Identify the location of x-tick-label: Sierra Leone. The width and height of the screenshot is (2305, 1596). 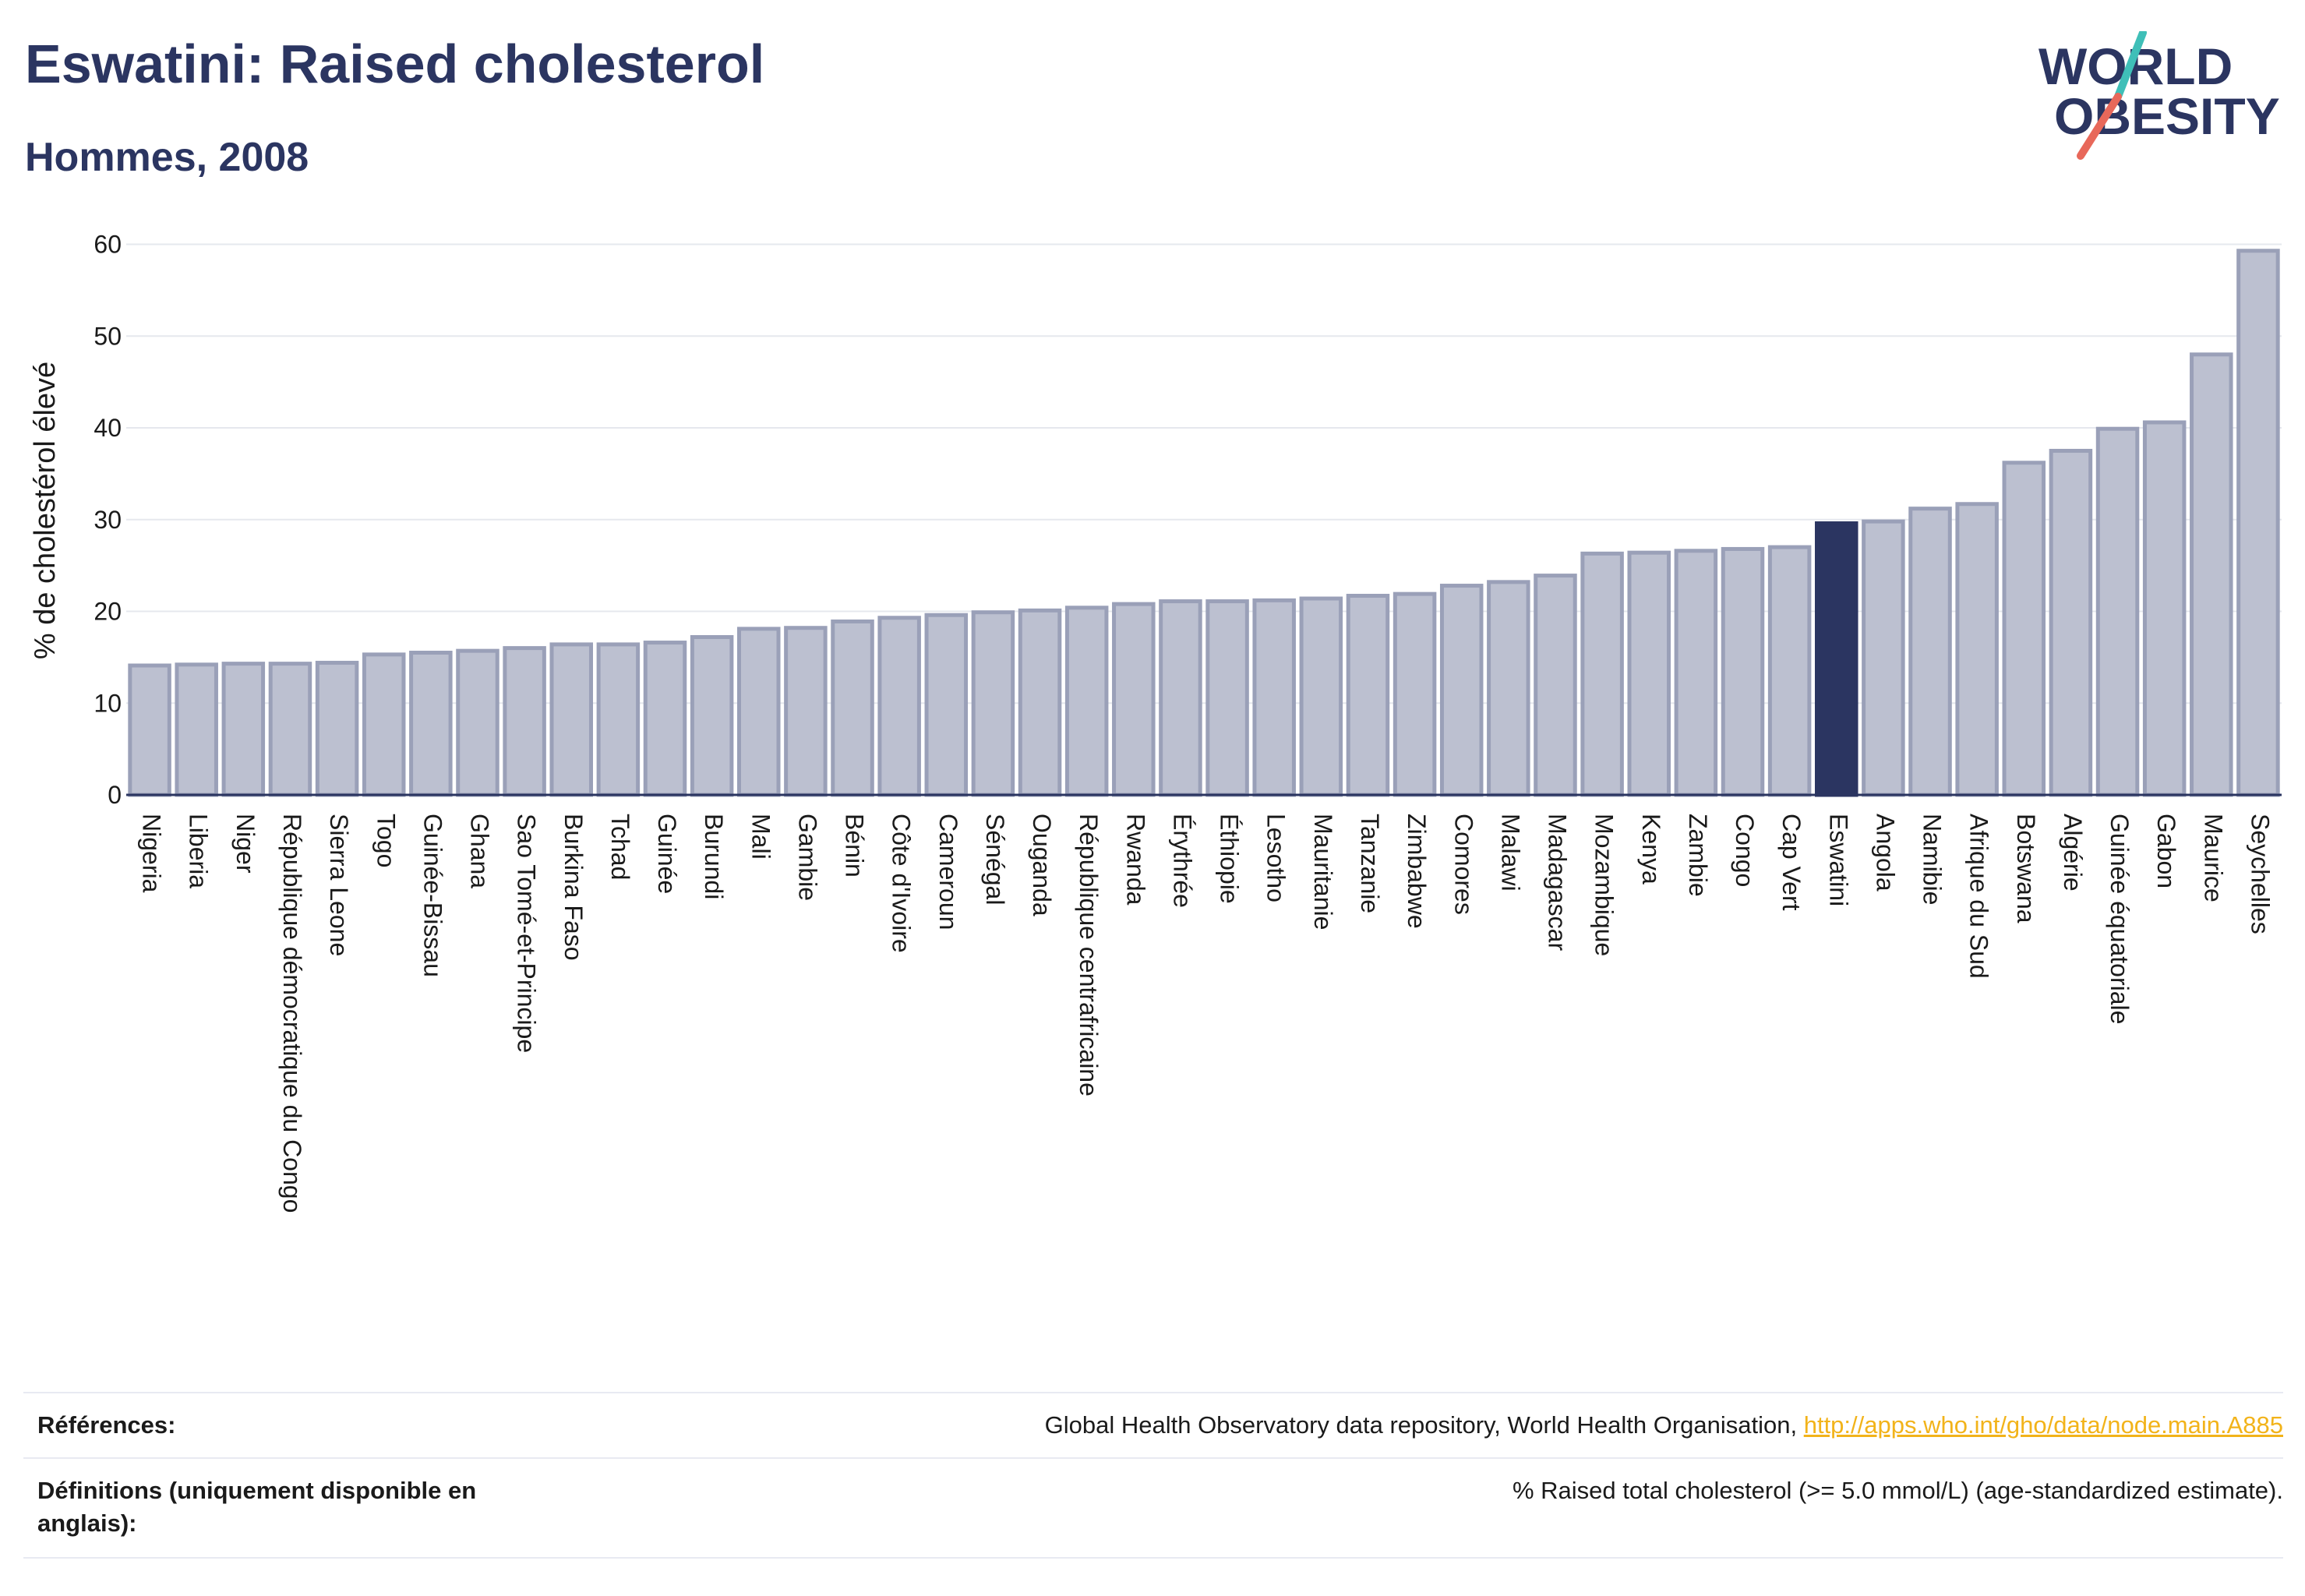
(339, 885).